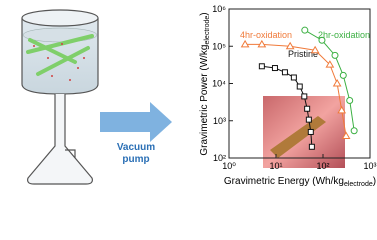 The width and height of the screenshot is (377, 240). I want to click on x-tick-label: 10⁰, so click(229, 166).